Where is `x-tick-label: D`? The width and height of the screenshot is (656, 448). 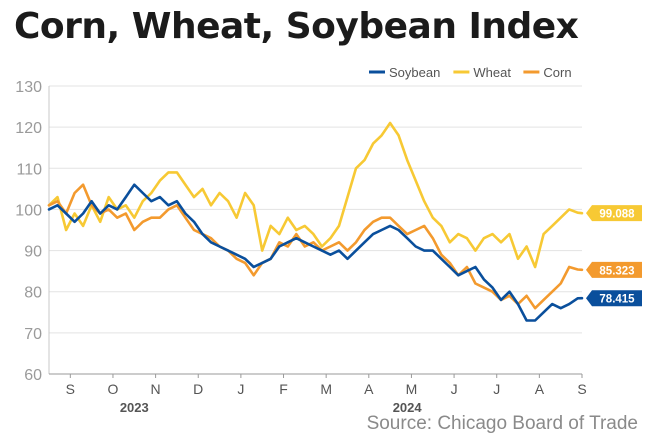 x-tick-label: D is located at coordinates (198, 389).